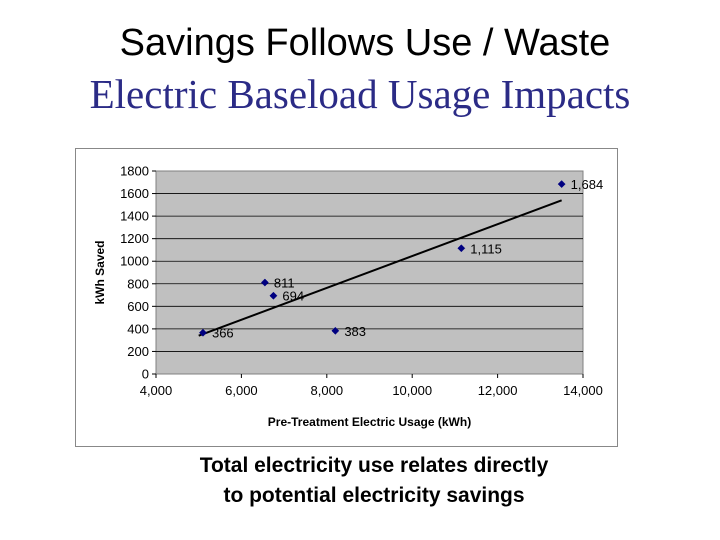  I want to click on y-tick-label: 1200, so click(134, 238).